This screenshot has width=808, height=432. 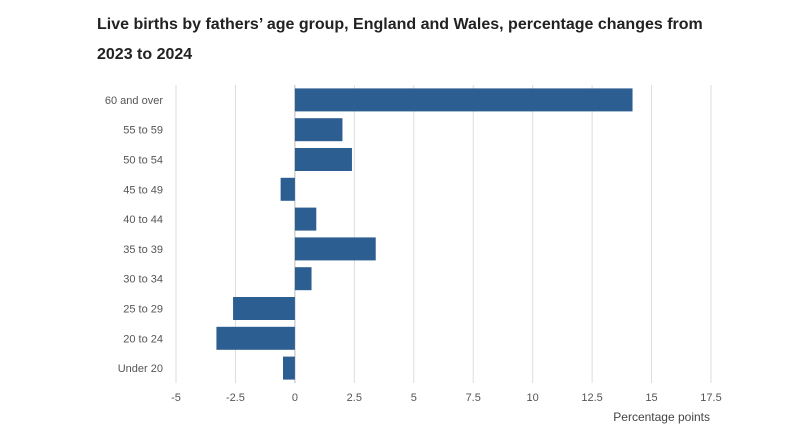 What do you see at coordinates (591, 398) in the screenshot?
I see `x-tick-label: 12.5` at bounding box center [591, 398].